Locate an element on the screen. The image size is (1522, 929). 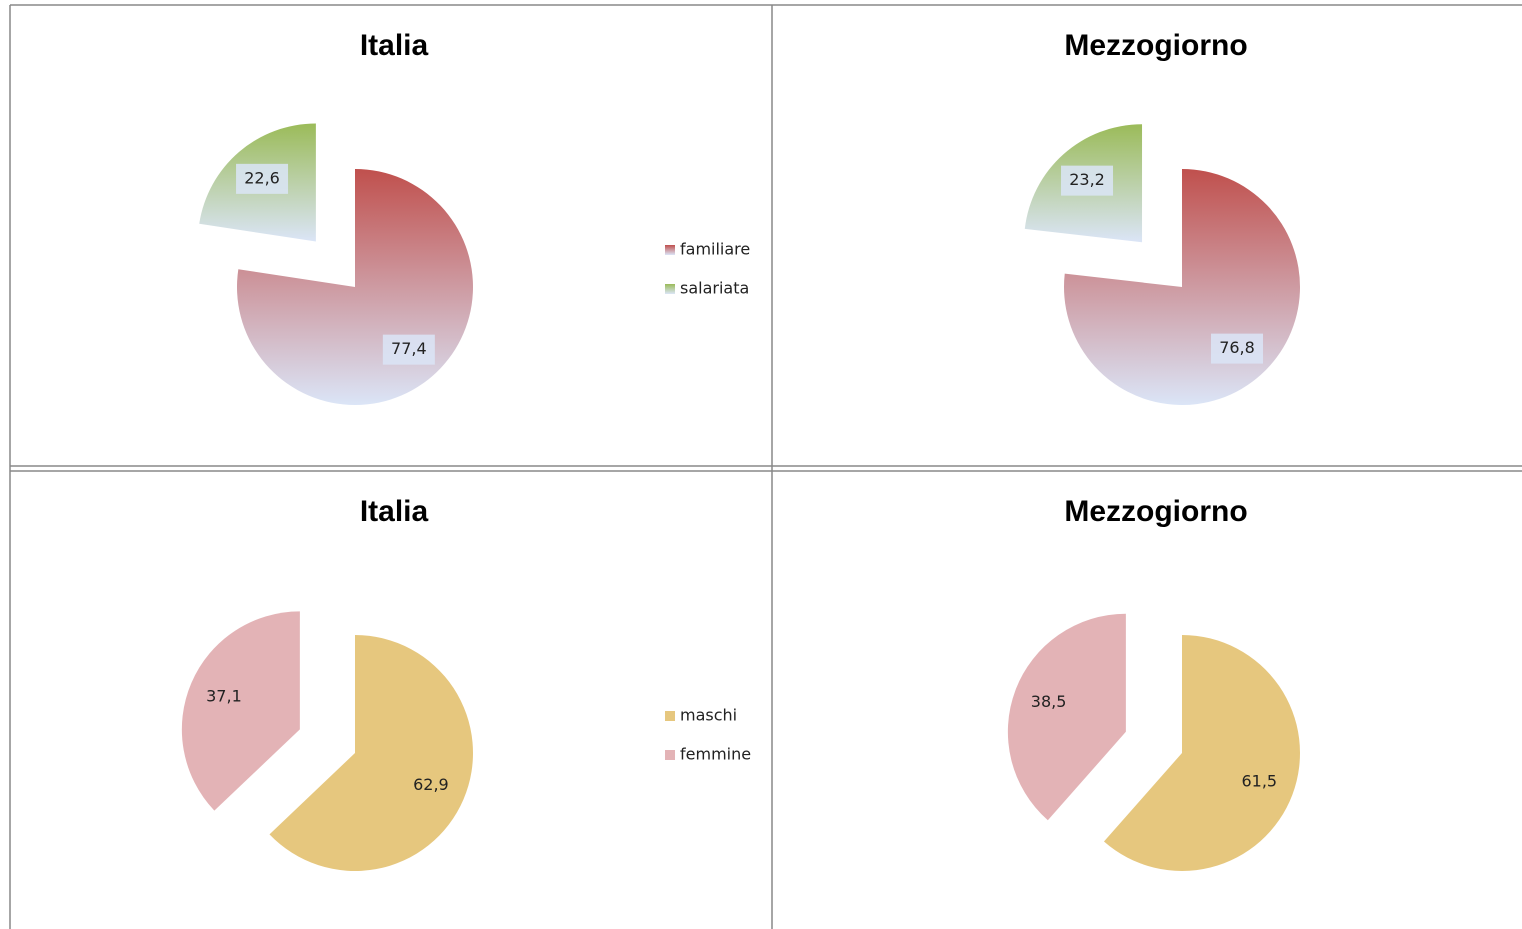
data-label: 77,4 is located at coordinates (409, 348).